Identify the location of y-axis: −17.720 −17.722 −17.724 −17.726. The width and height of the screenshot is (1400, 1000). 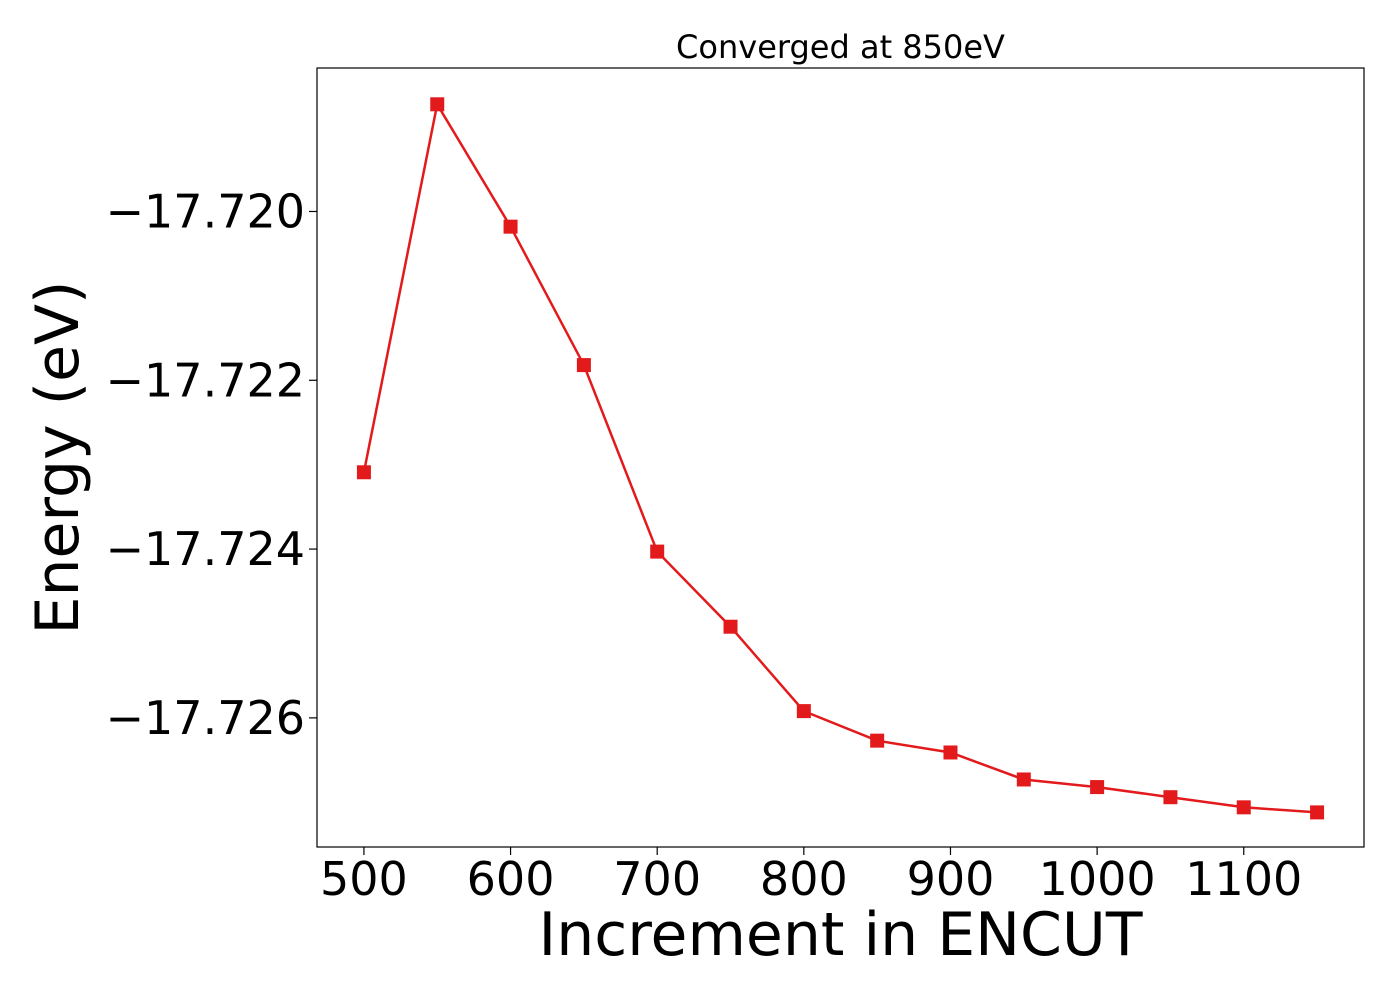
(211, 464).